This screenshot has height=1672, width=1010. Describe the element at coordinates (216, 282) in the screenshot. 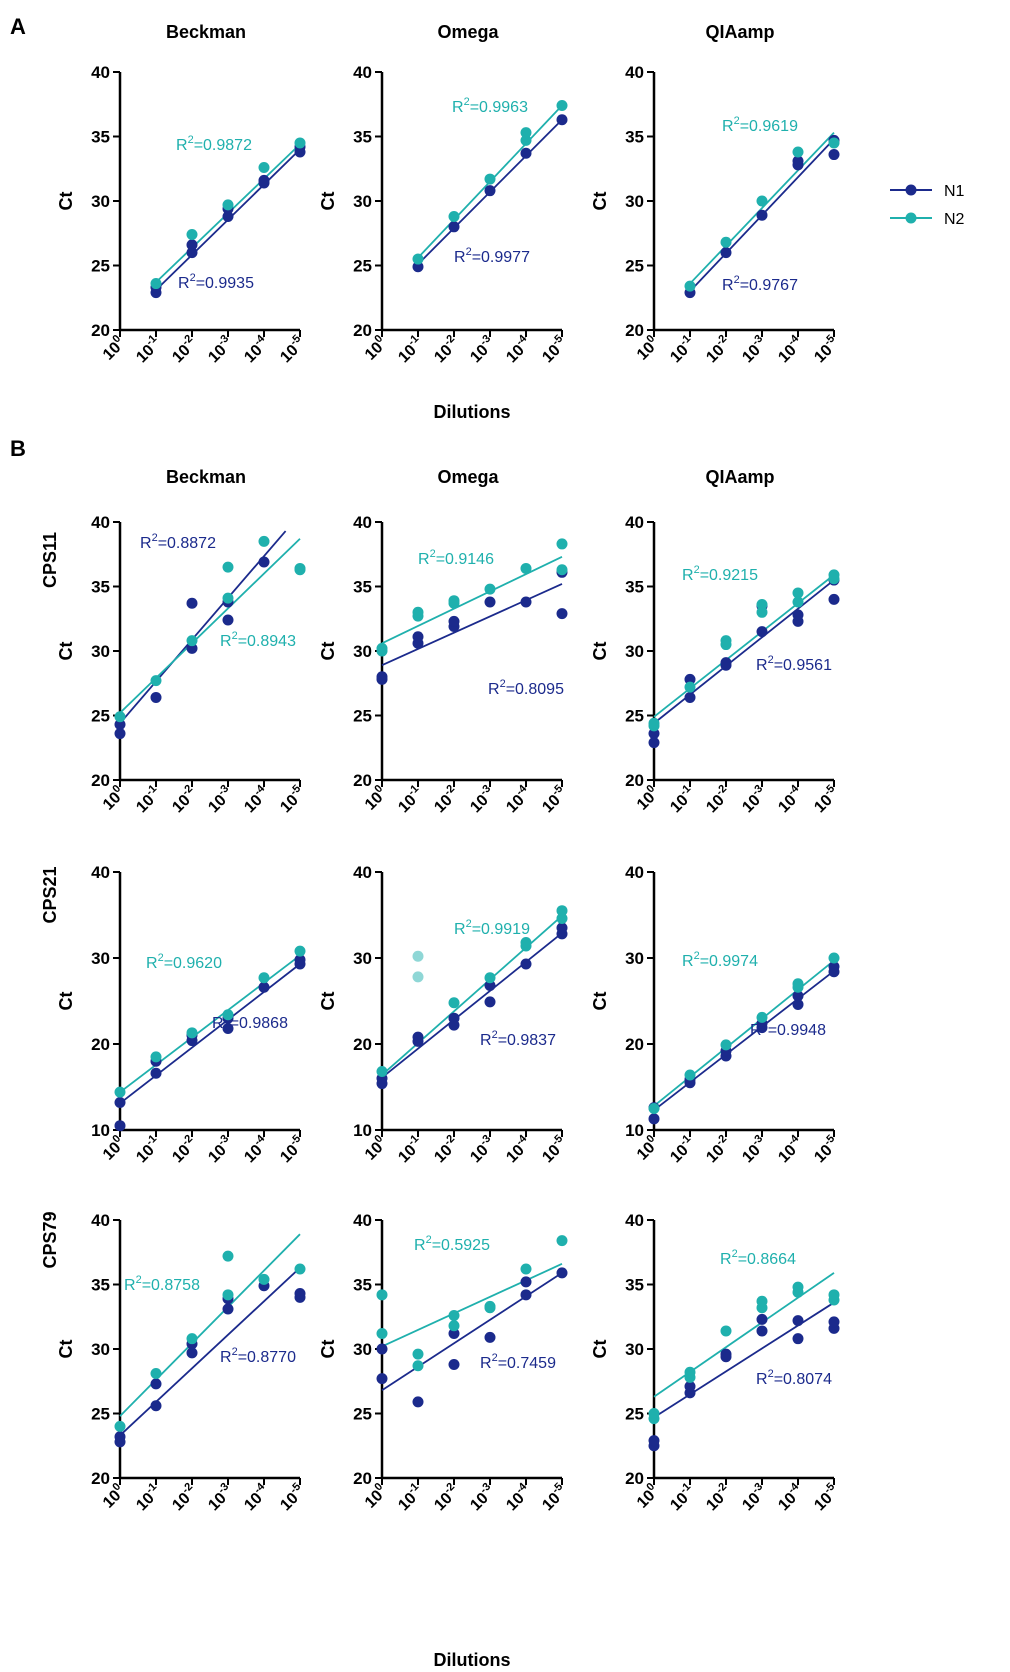

I see `r-squared-label-n1: R2=0.9935` at that location.